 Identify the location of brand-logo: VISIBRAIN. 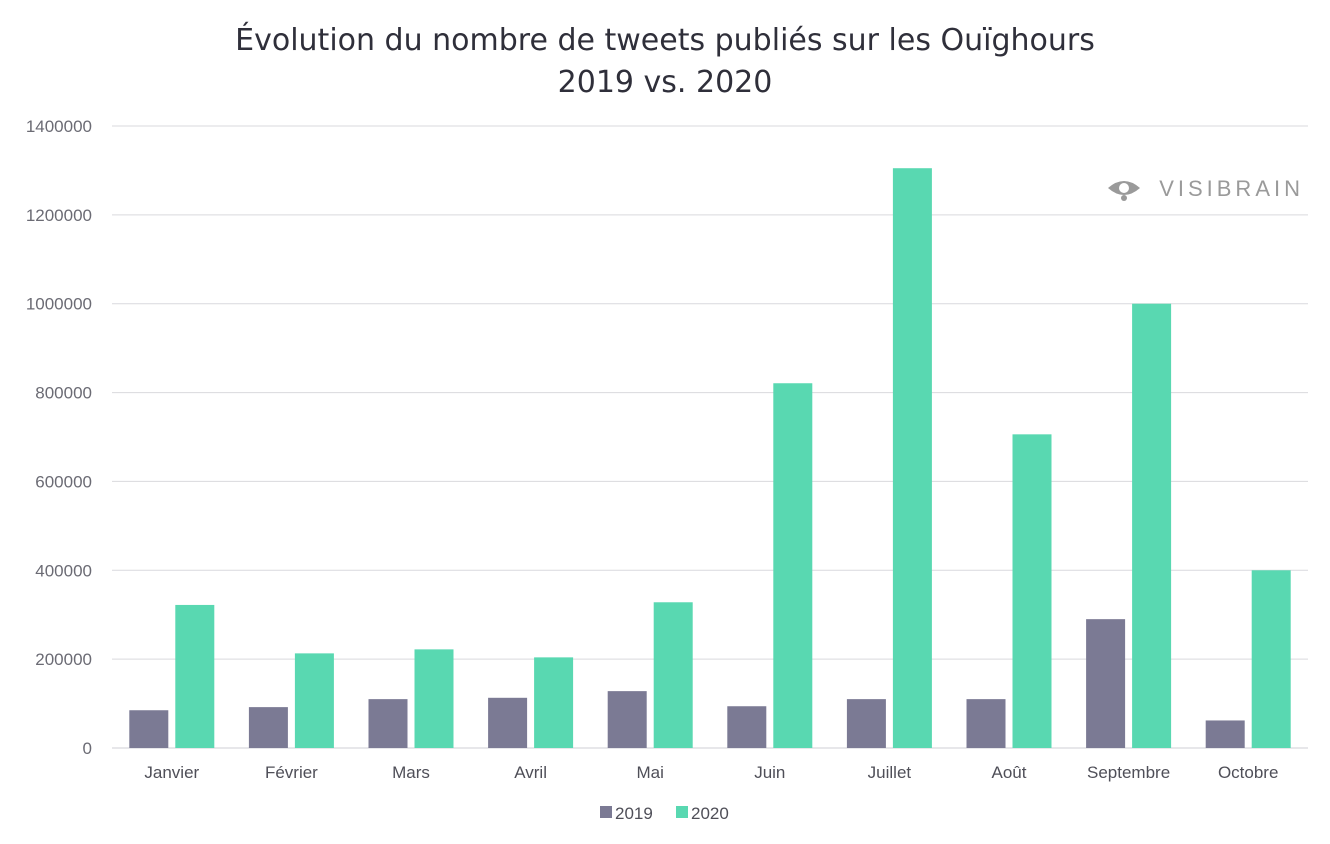
(1206, 188).